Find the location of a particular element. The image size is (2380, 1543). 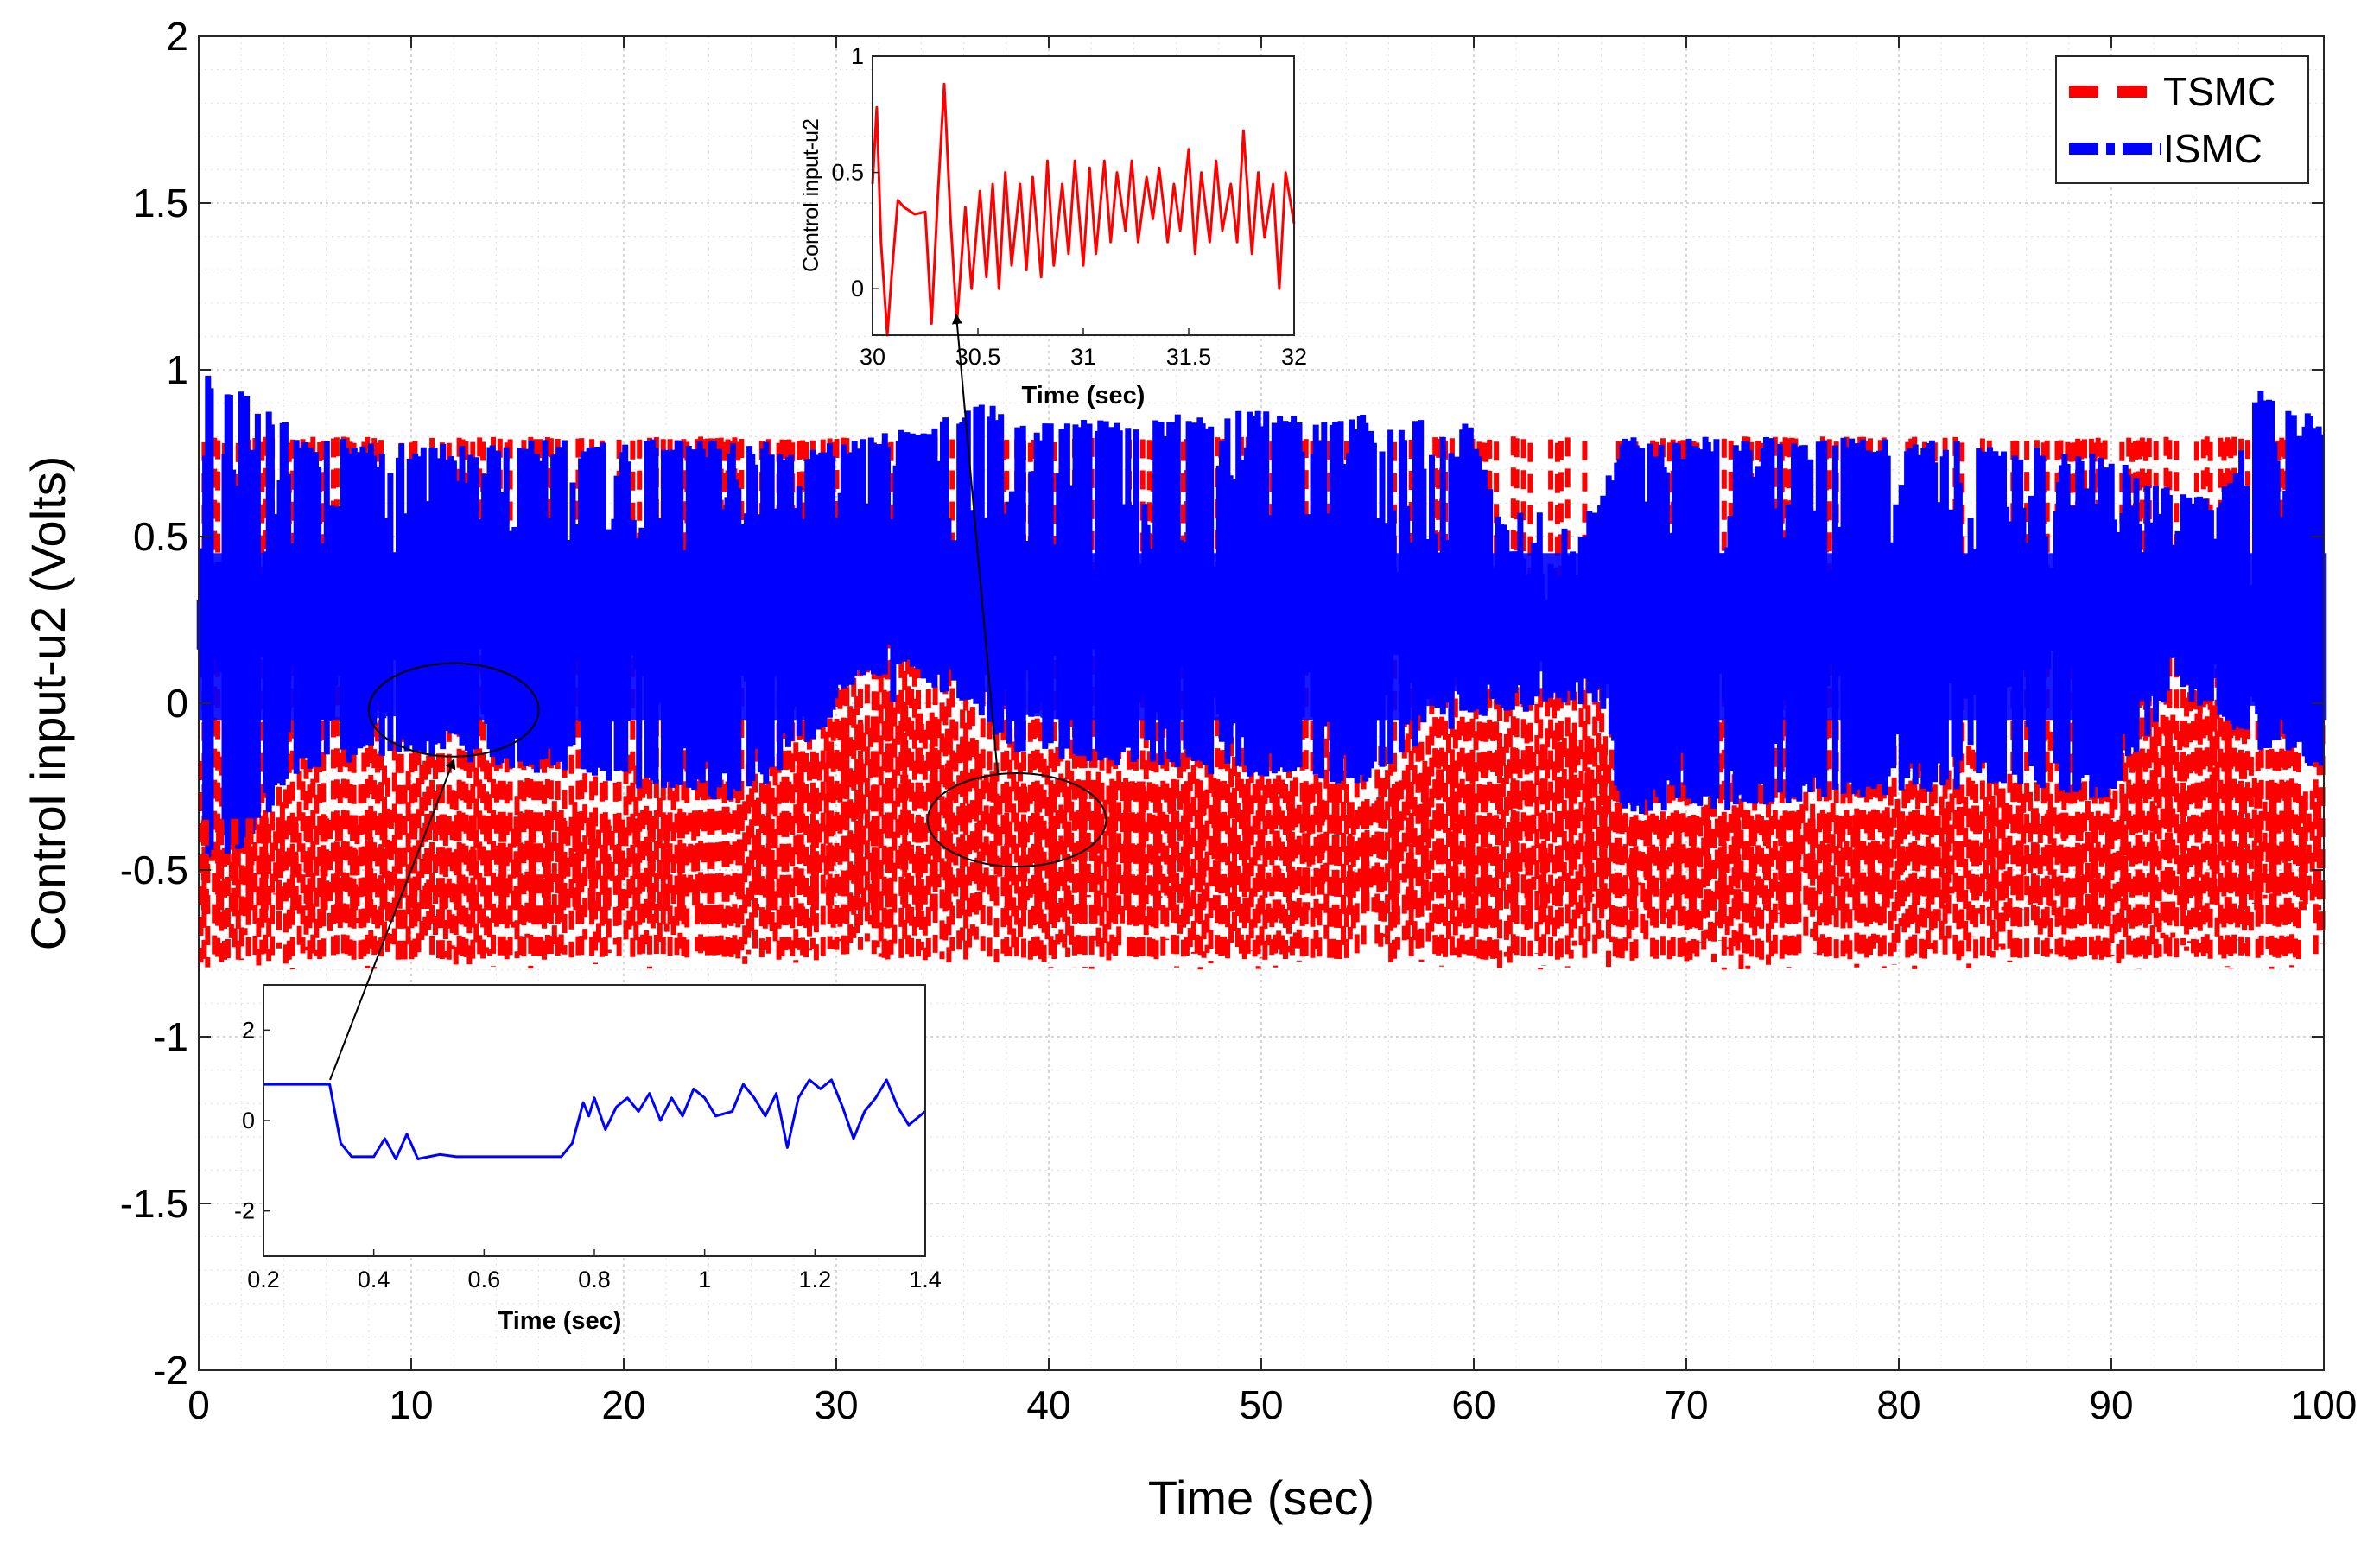

x-tick-label: 70 is located at coordinates (1686, 1404).